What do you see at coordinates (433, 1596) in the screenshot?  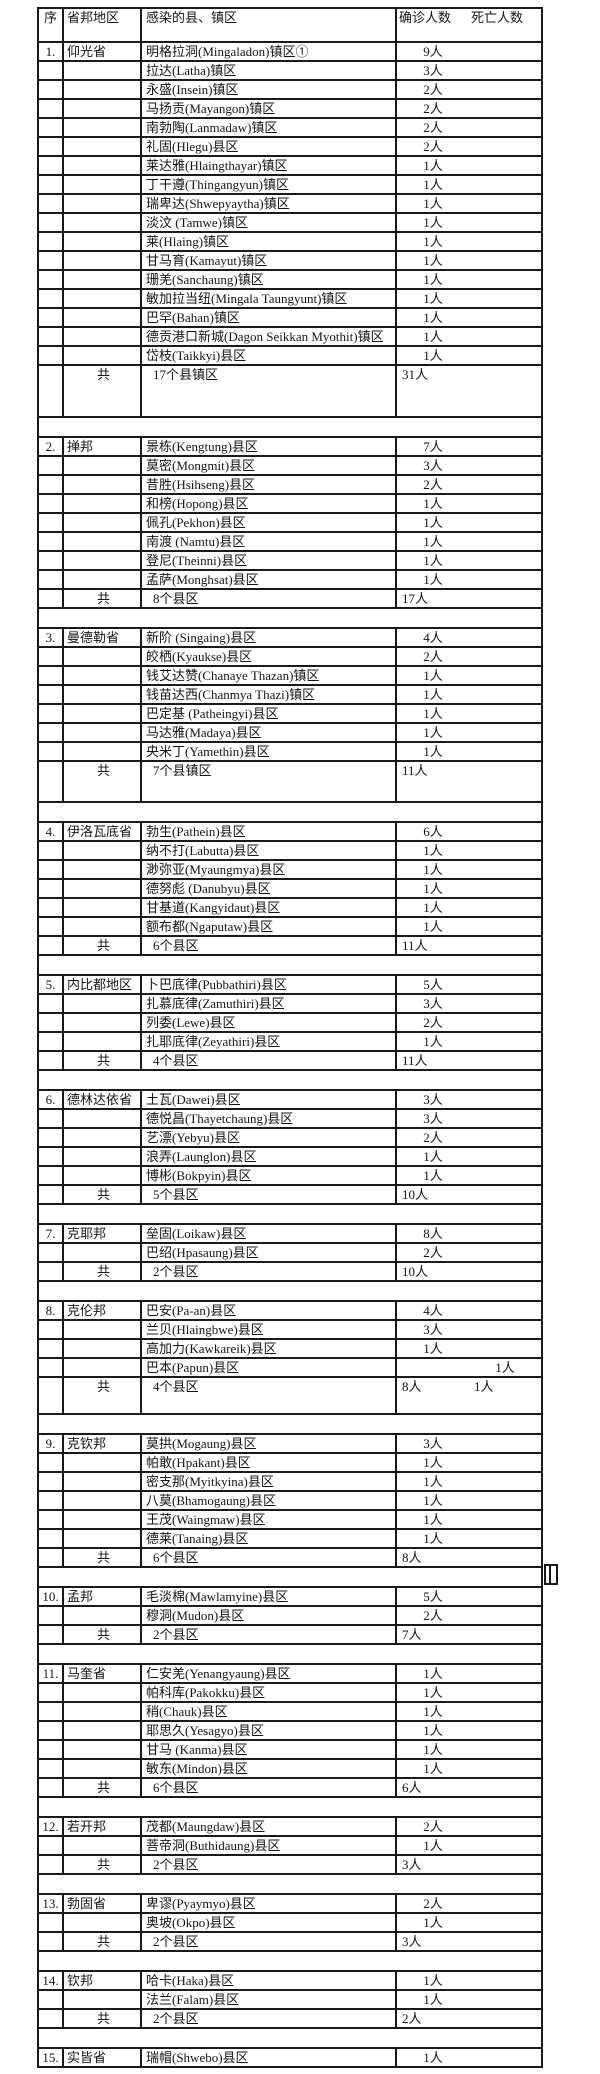 I see `confirmed-value: 5人` at bounding box center [433, 1596].